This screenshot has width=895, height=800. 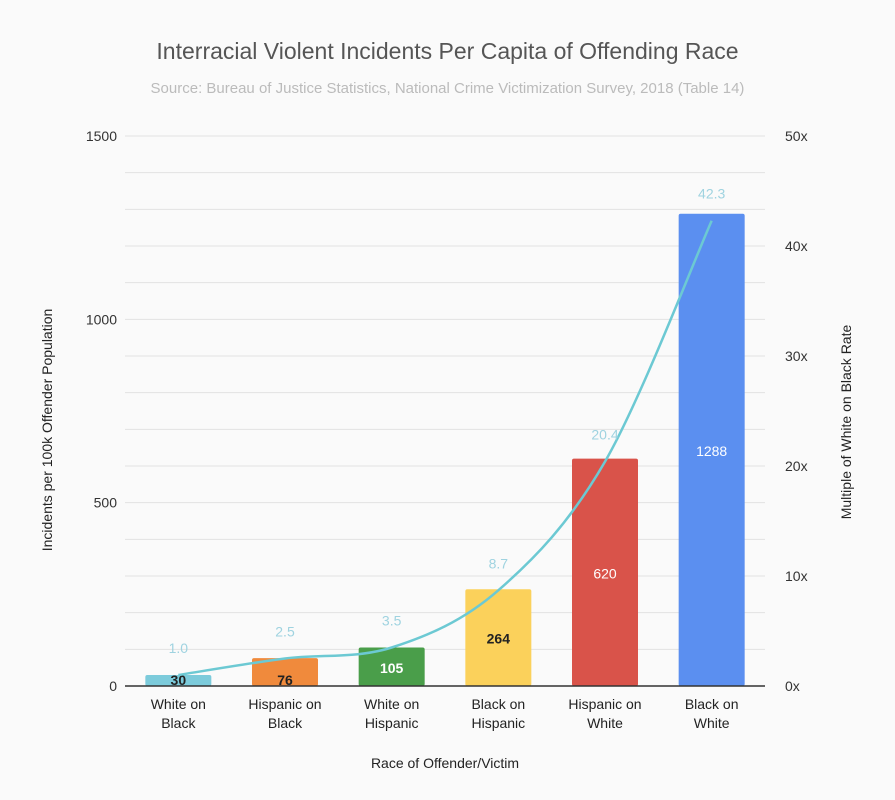 I want to click on y-axis-title: Incidents per 100k Offender Population, so click(x=47, y=430).